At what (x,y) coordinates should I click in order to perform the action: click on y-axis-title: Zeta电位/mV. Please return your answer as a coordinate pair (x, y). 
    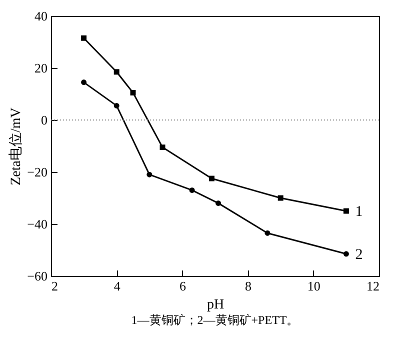
    Looking at the image, I should click on (16, 147).